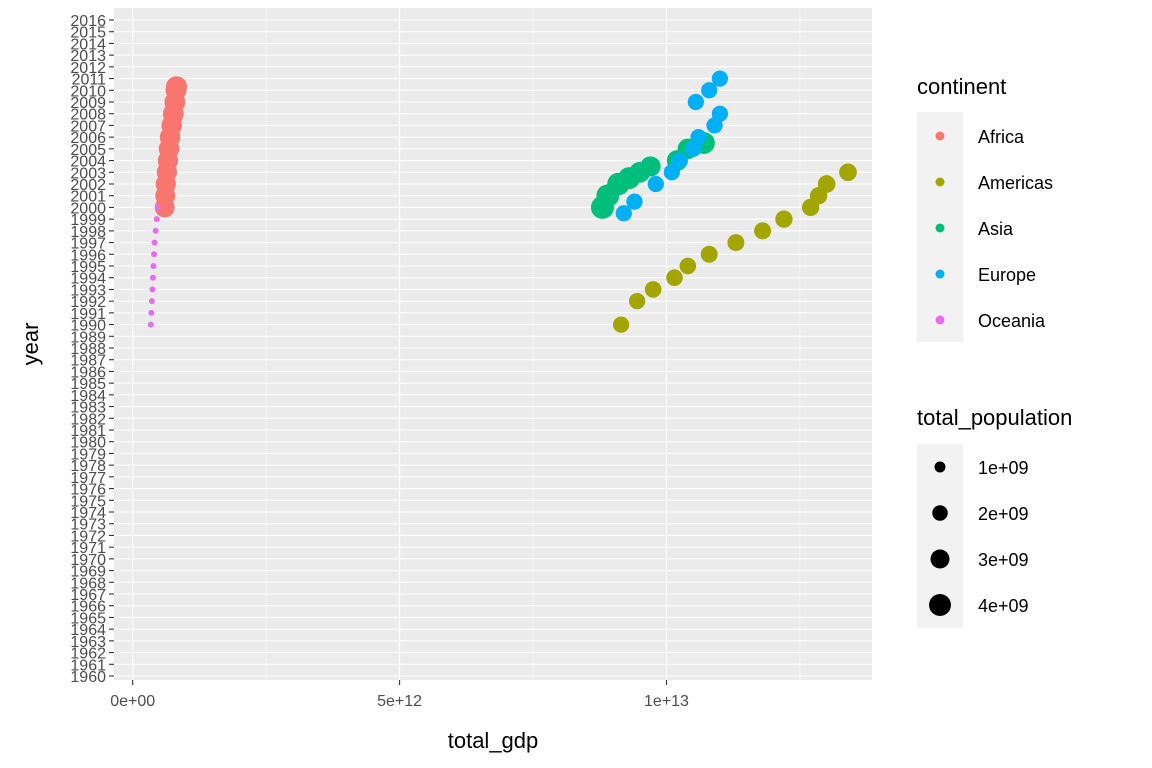 The width and height of the screenshot is (1152, 768). What do you see at coordinates (88, 443) in the screenshot?
I see `y-tick-label: 1980` at bounding box center [88, 443].